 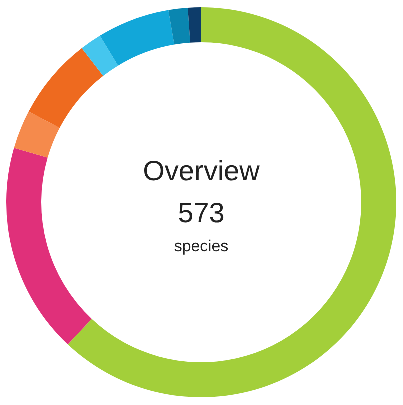 What do you see at coordinates (201, 247) in the screenshot?
I see `text: species` at bounding box center [201, 247].